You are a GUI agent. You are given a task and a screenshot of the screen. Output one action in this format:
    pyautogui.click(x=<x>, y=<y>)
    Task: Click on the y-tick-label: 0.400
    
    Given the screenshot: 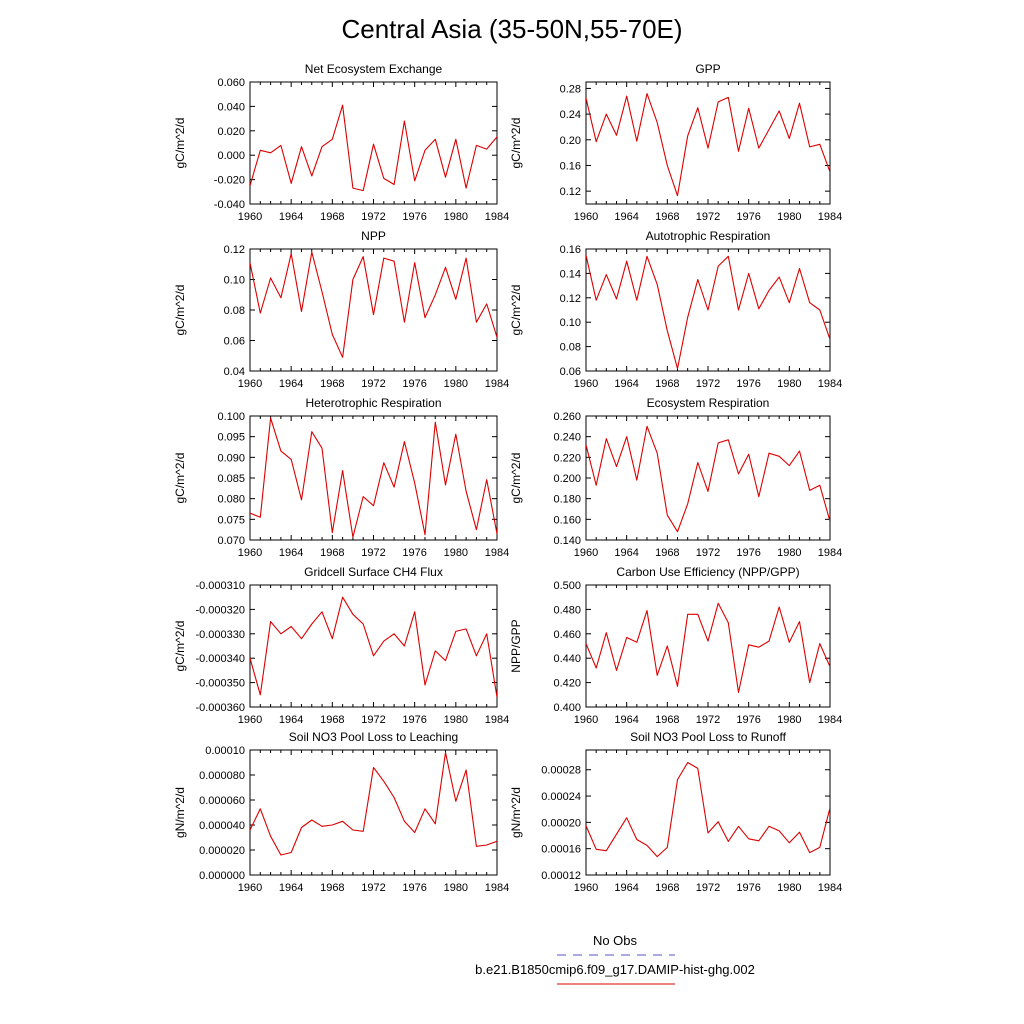 What is the action you would take?
    pyautogui.click(x=567, y=708)
    